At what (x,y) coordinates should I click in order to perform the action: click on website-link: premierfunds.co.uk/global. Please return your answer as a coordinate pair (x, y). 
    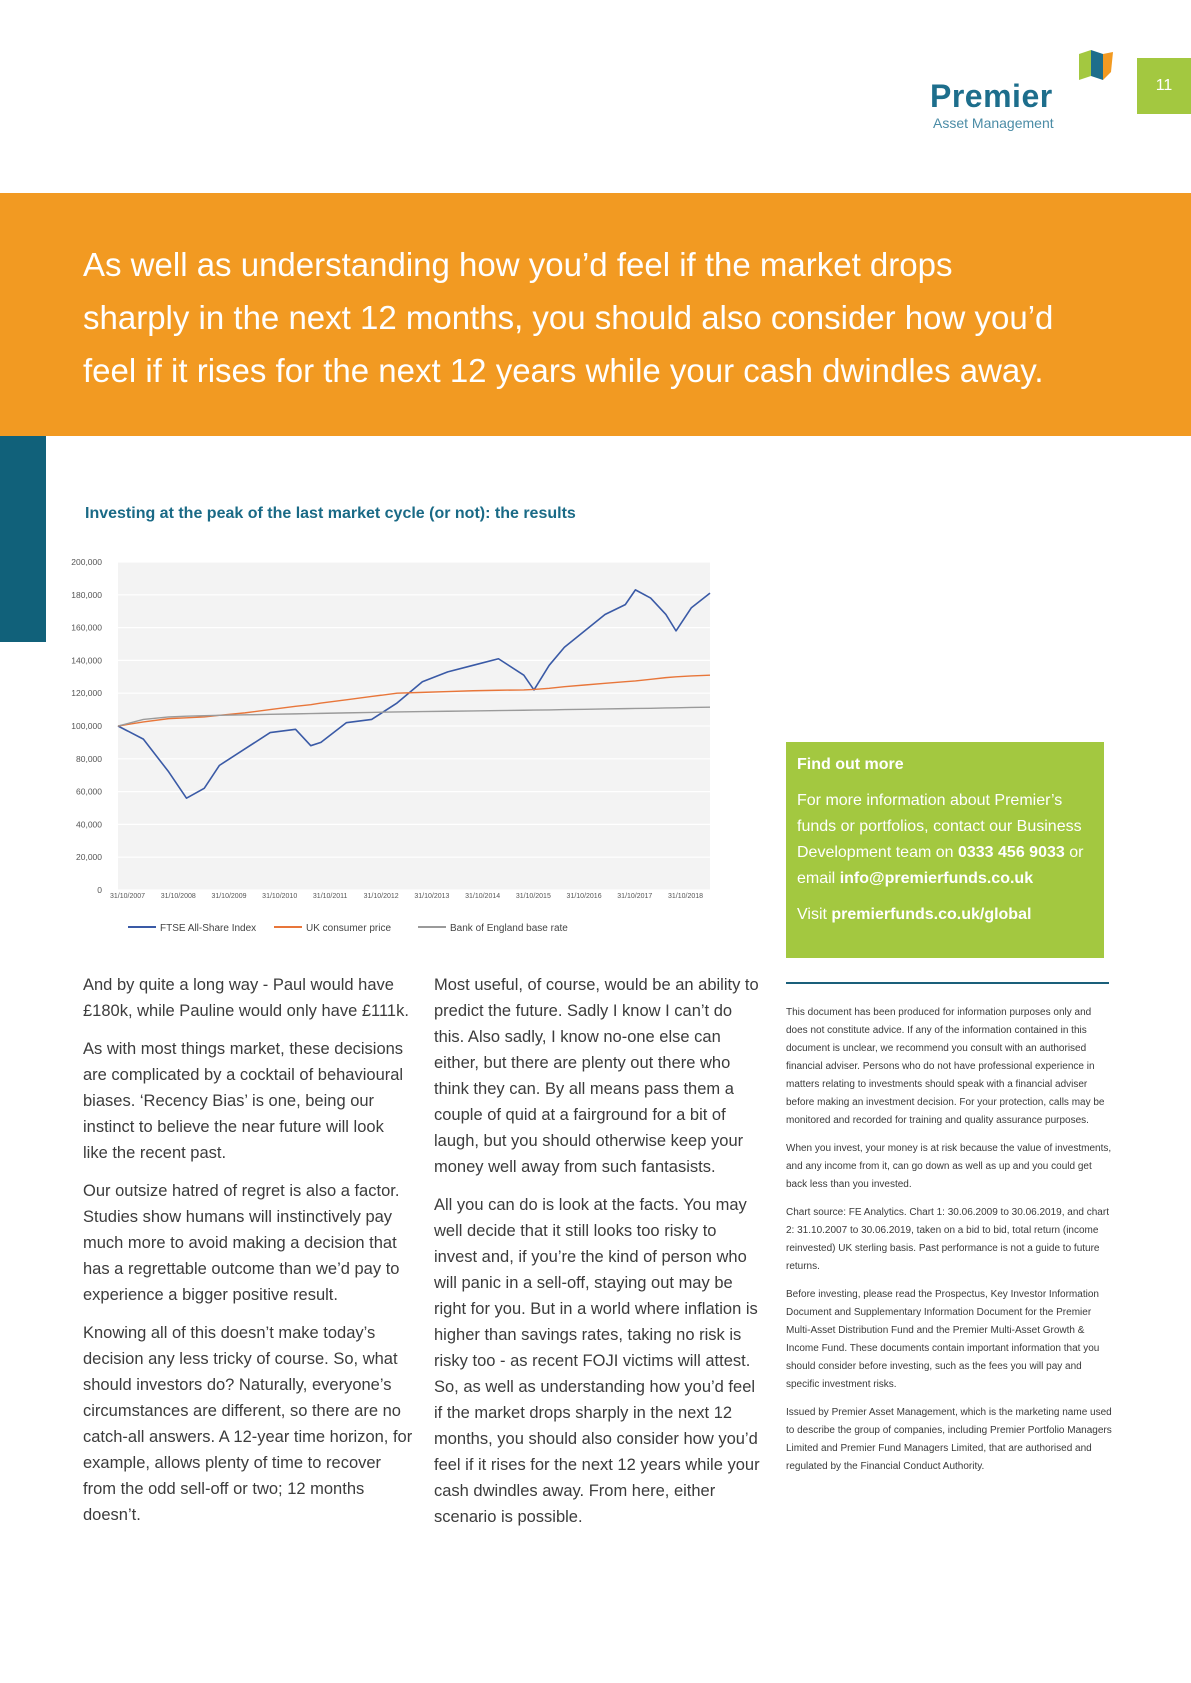
    Looking at the image, I should click on (931, 914).